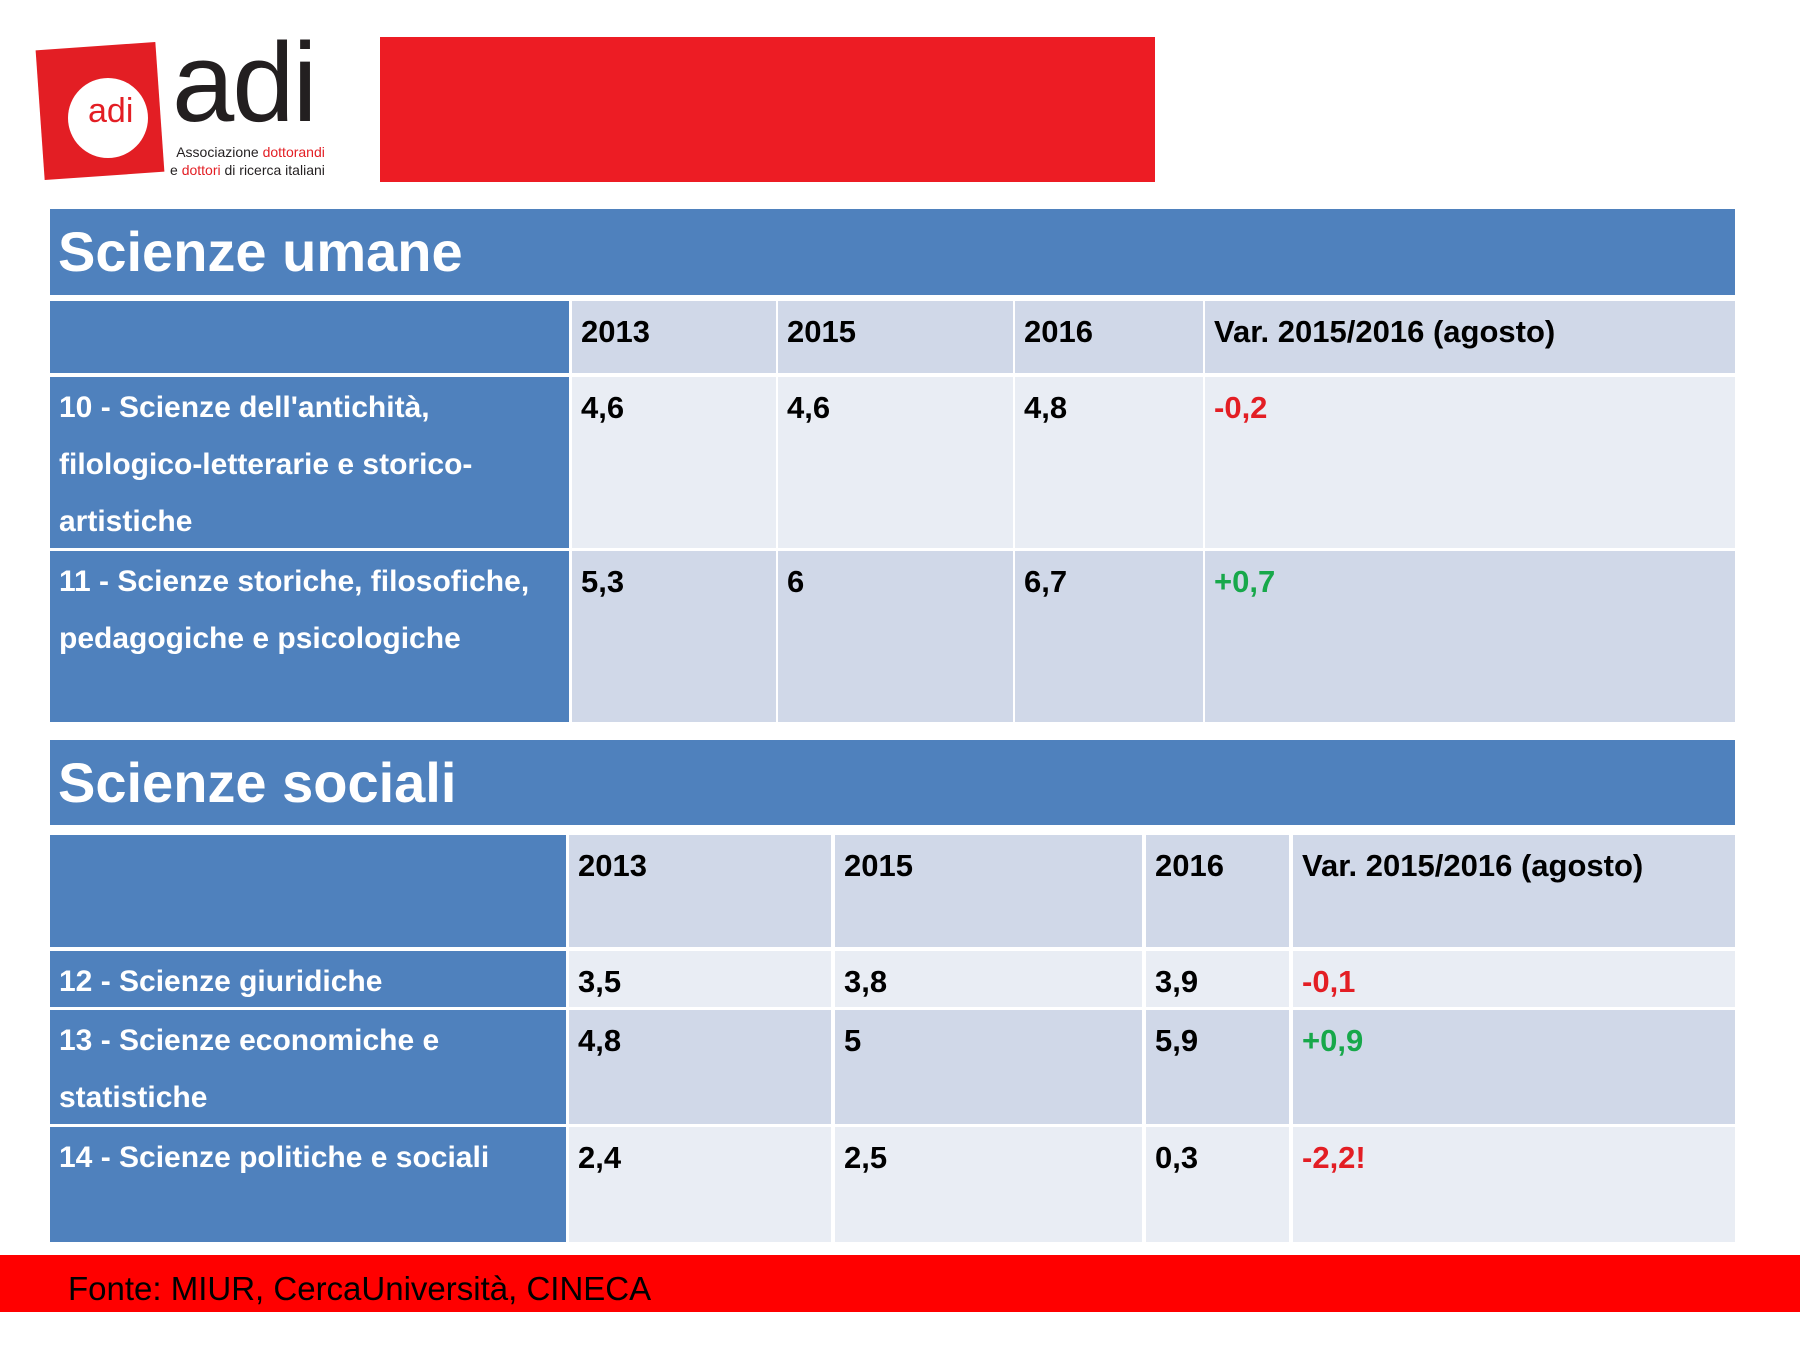 The image size is (1800, 1350). I want to click on value-cell: 6,7, so click(1109, 636).